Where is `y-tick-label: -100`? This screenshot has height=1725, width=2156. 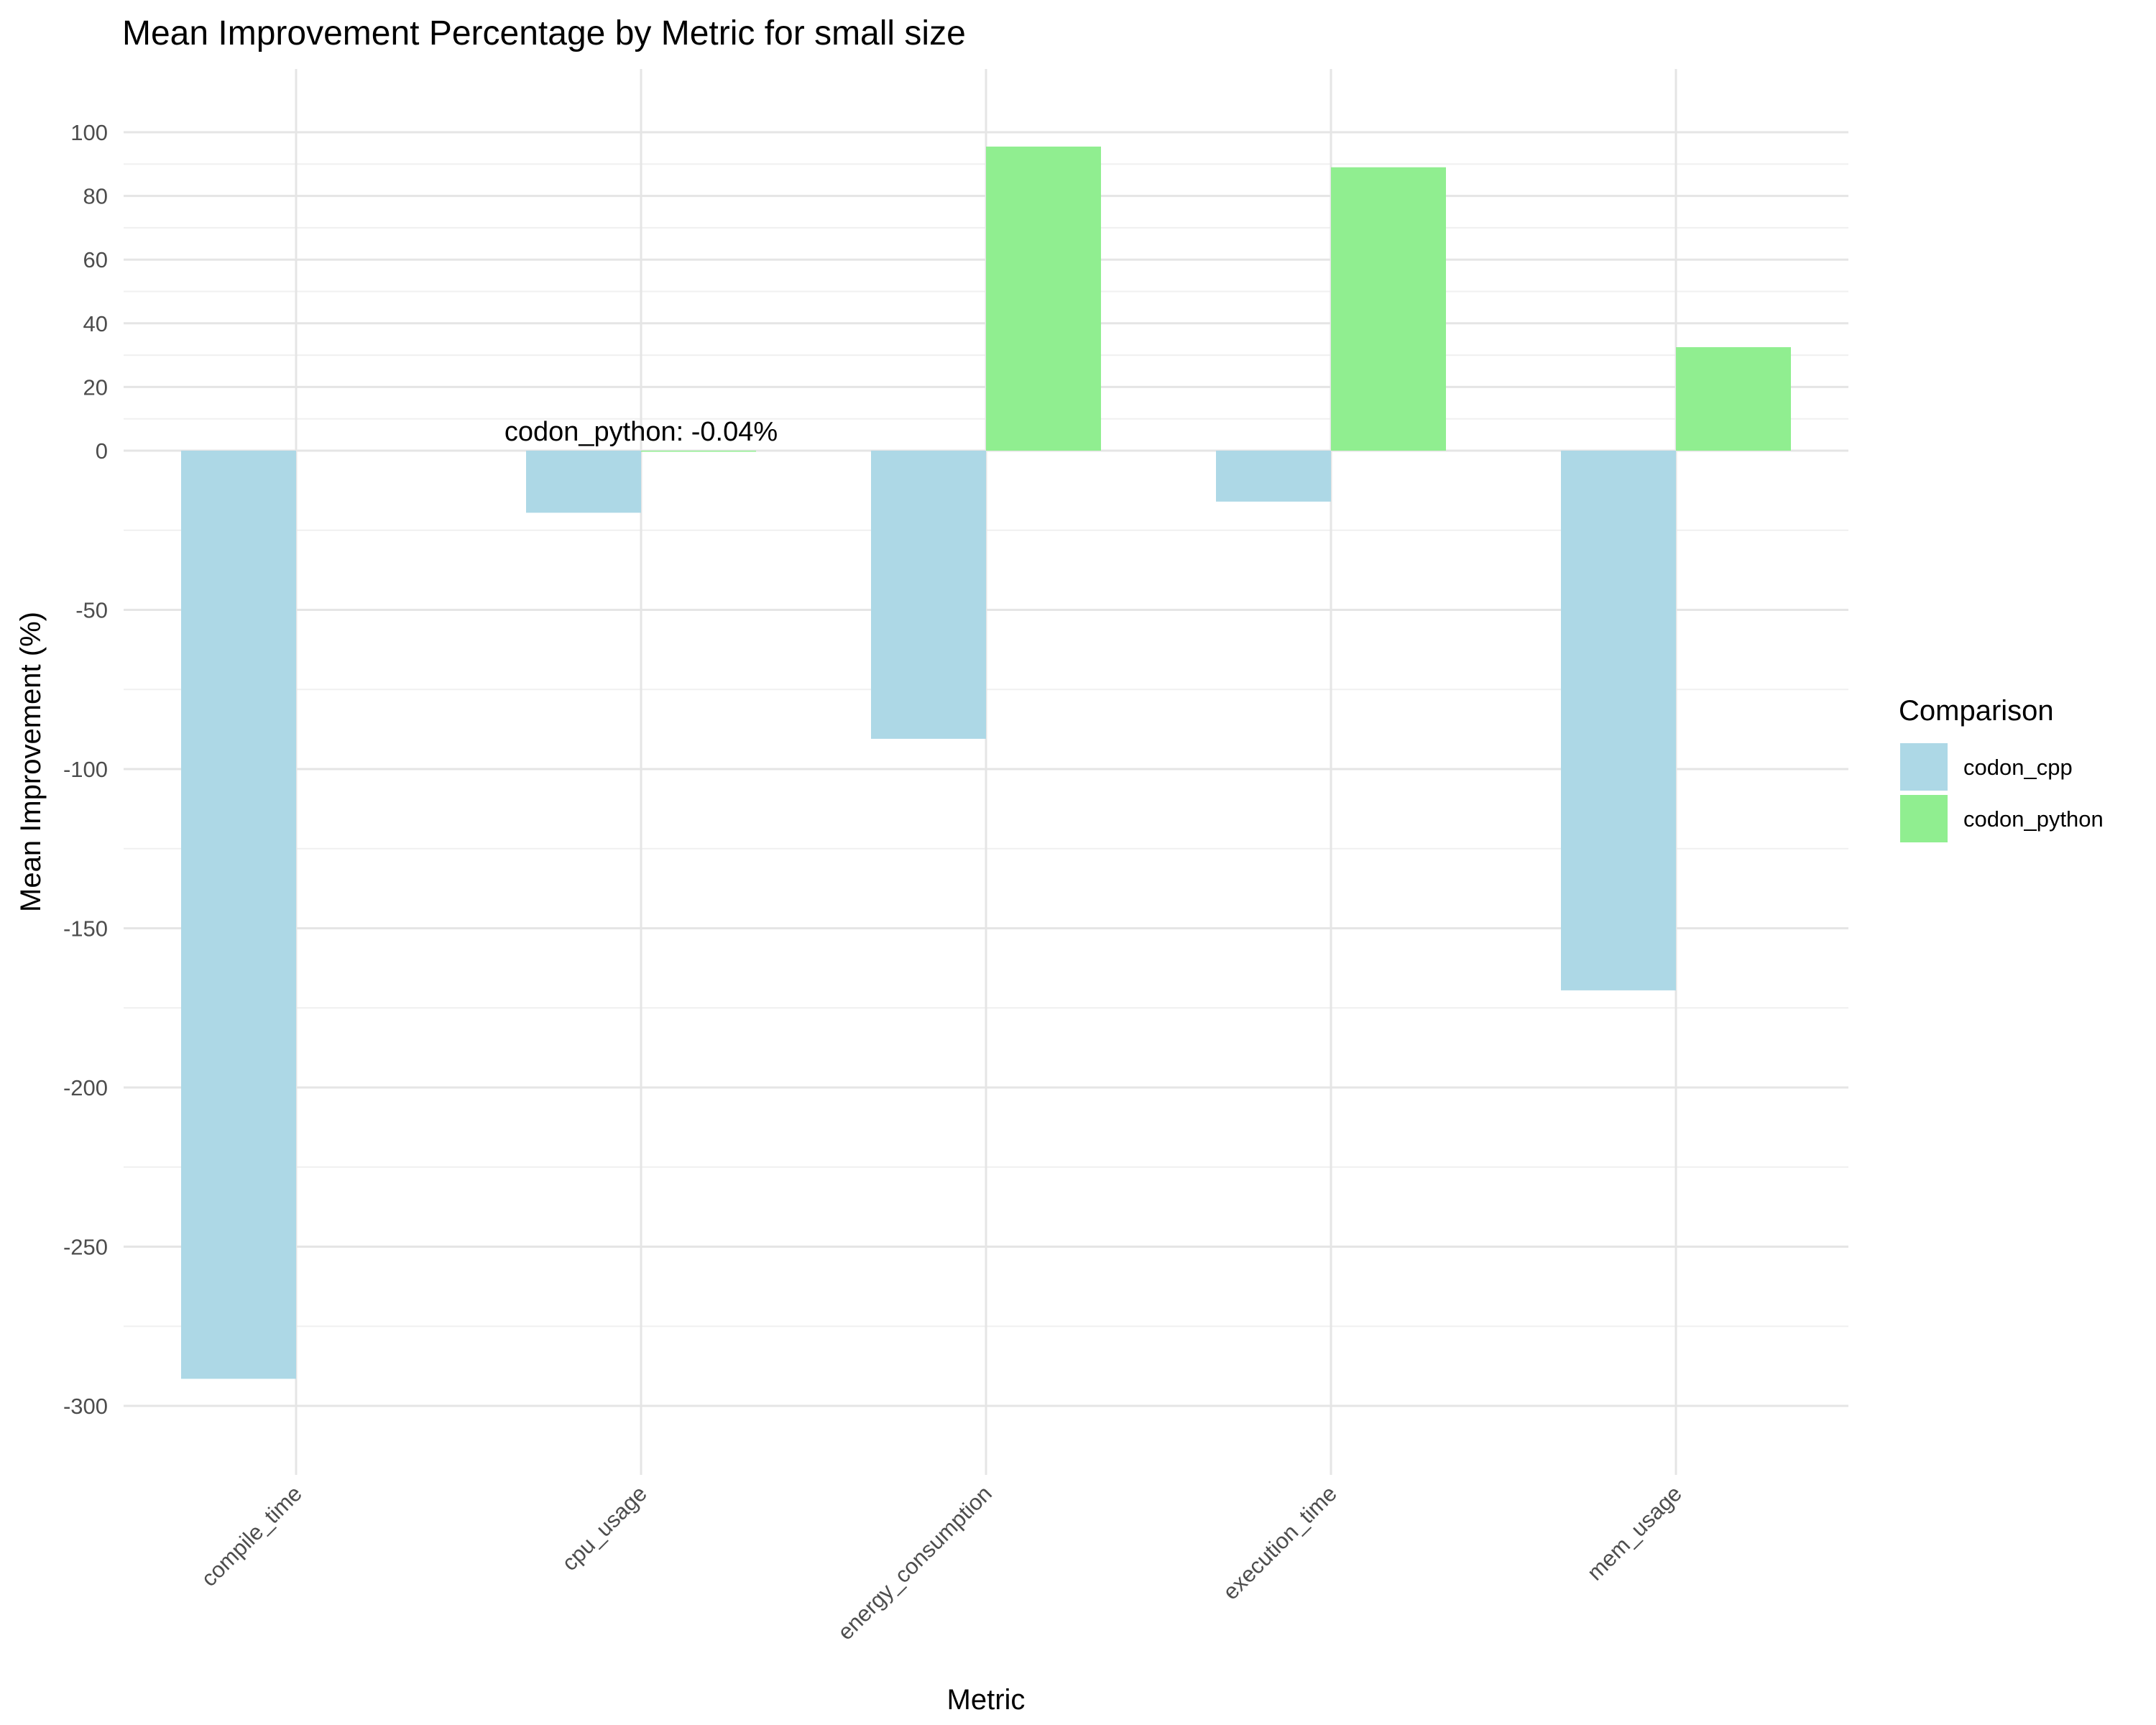 y-tick-label: -100 is located at coordinates (85, 769).